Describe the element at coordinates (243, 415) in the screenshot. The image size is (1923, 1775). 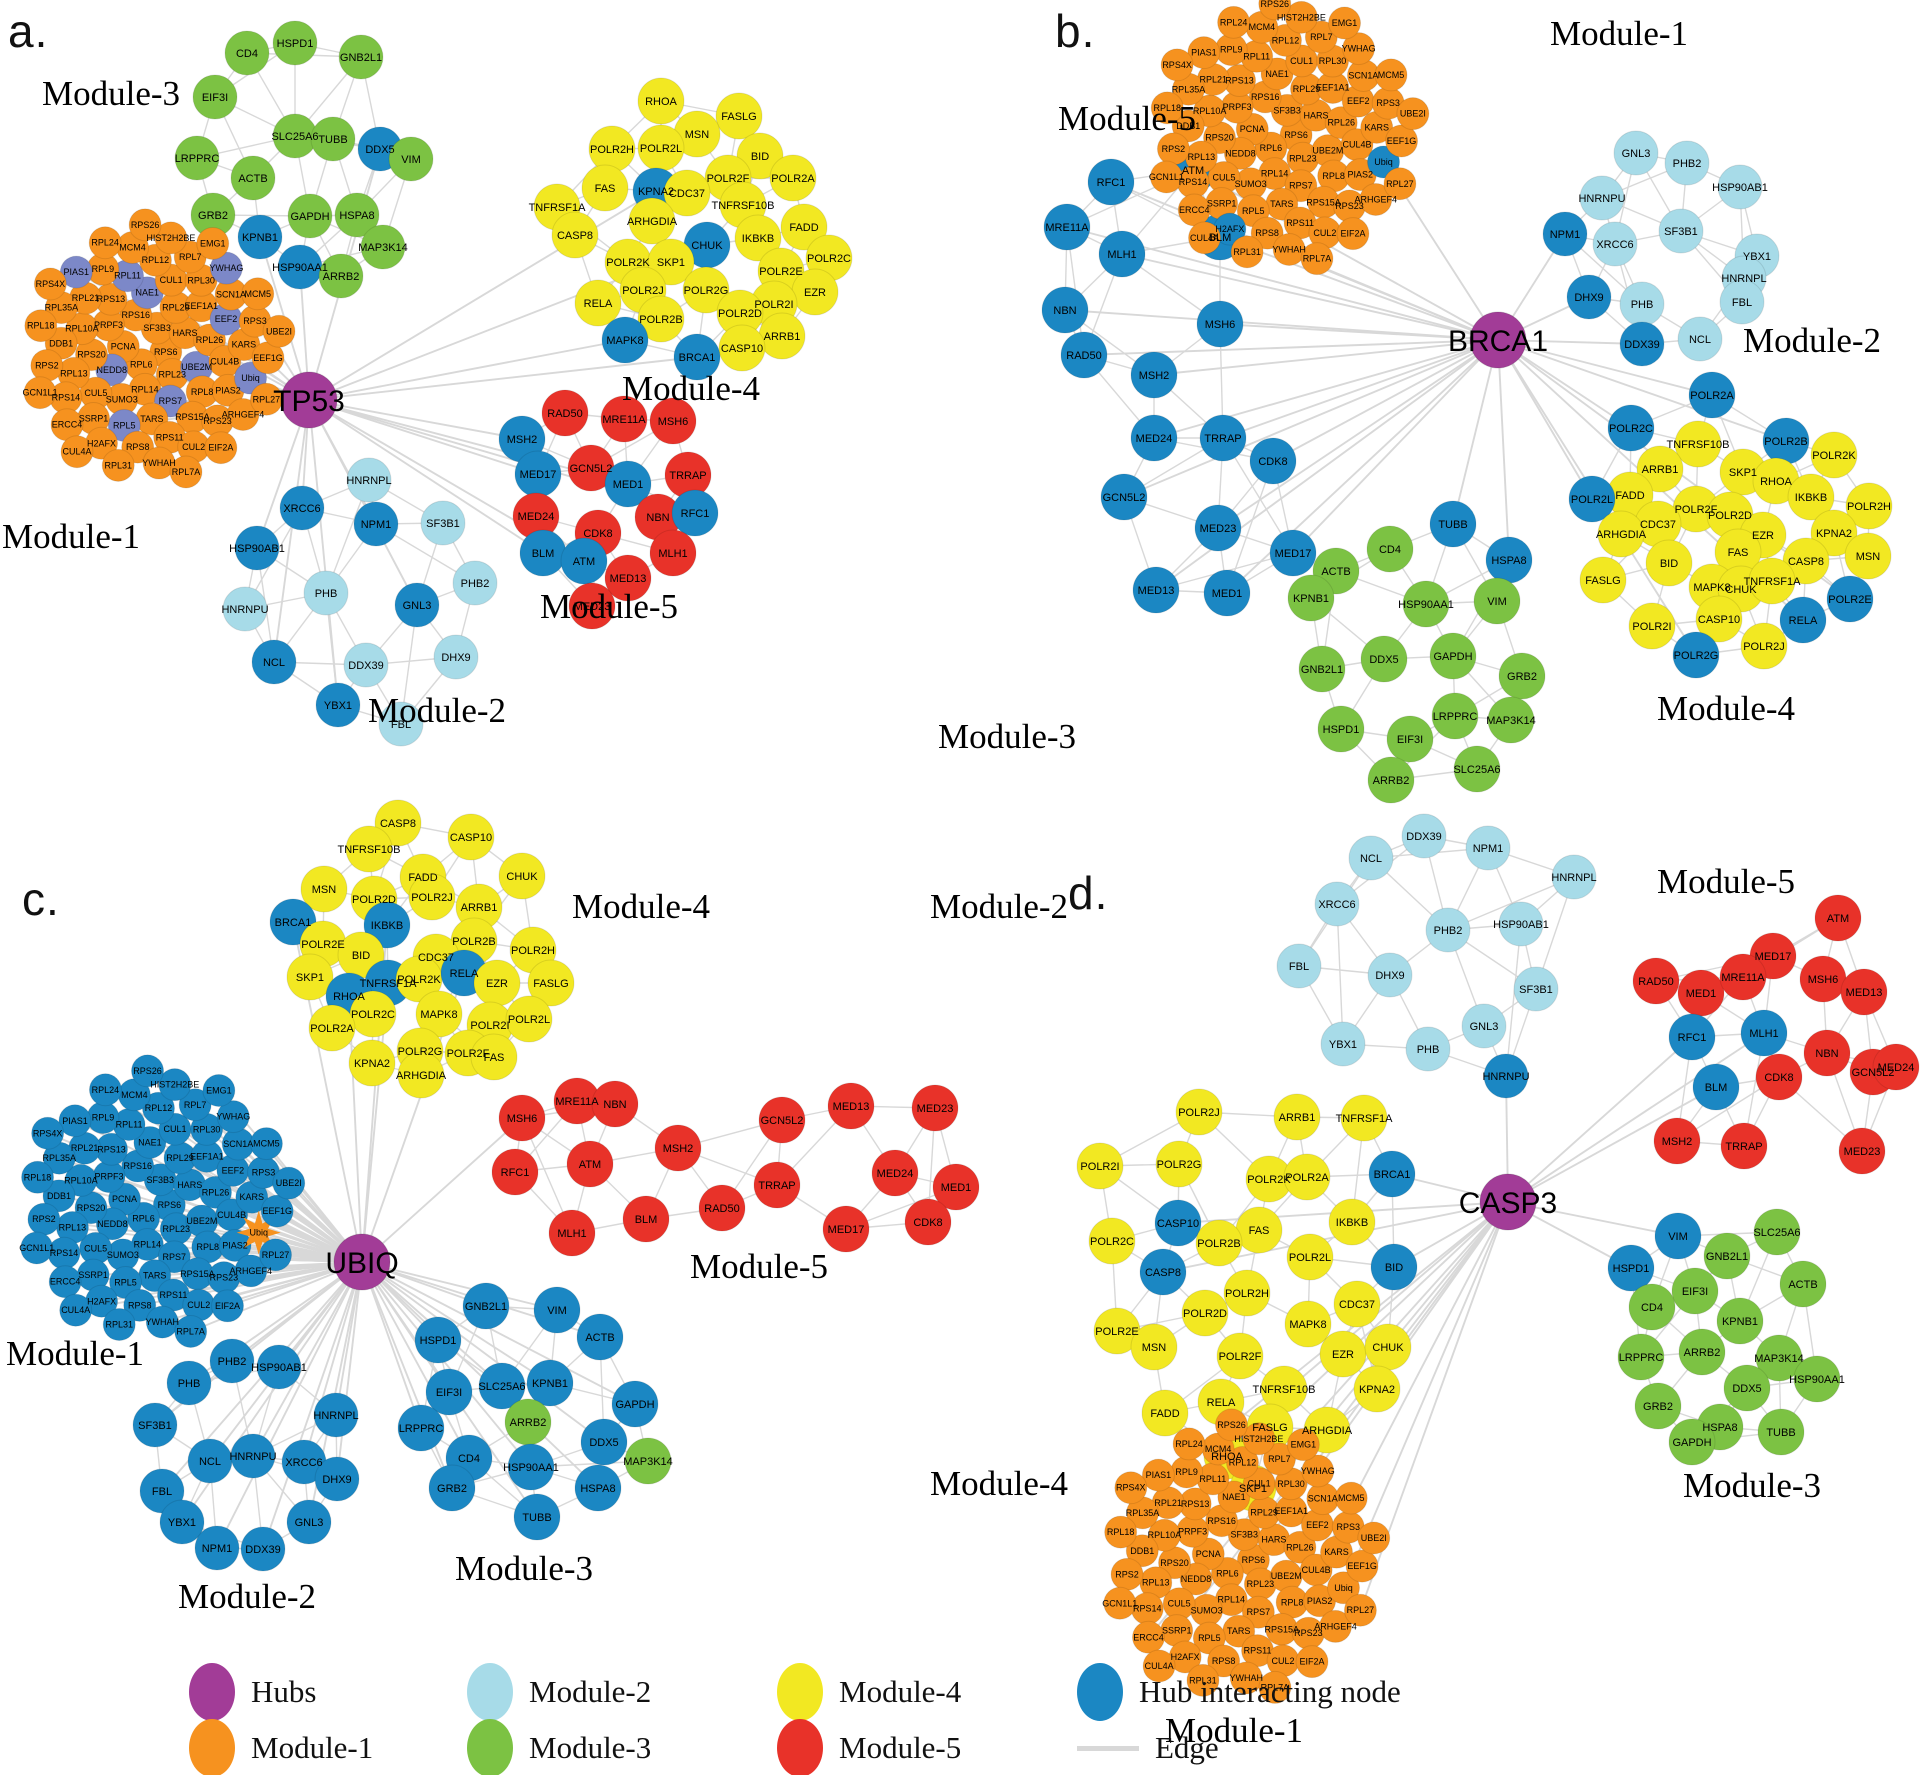
I see `node-arhgef4` at that location.